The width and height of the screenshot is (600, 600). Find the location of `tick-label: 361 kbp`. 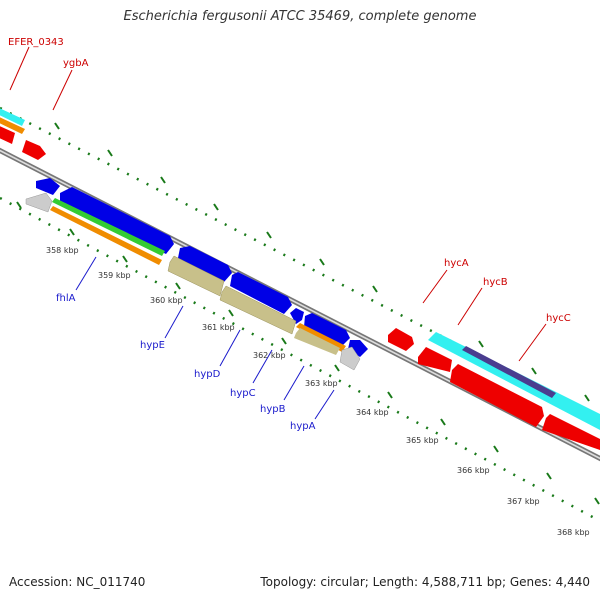

tick-label: 361 kbp is located at coordinates (218, 327).